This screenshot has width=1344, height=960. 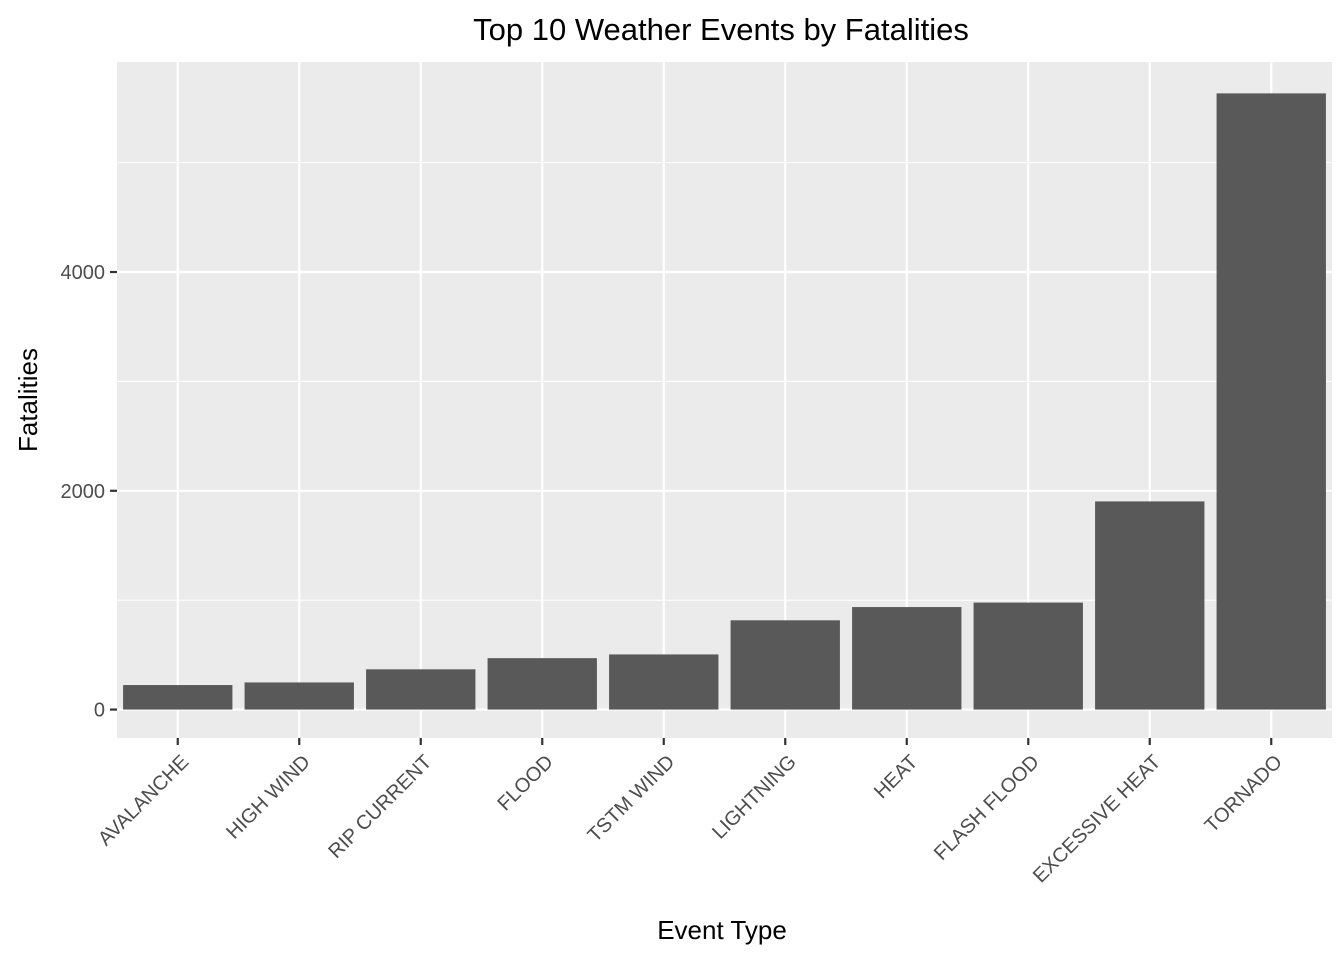 I want to click on x-tick-label: FLASH FLOOD, so click(x=987, y=808).